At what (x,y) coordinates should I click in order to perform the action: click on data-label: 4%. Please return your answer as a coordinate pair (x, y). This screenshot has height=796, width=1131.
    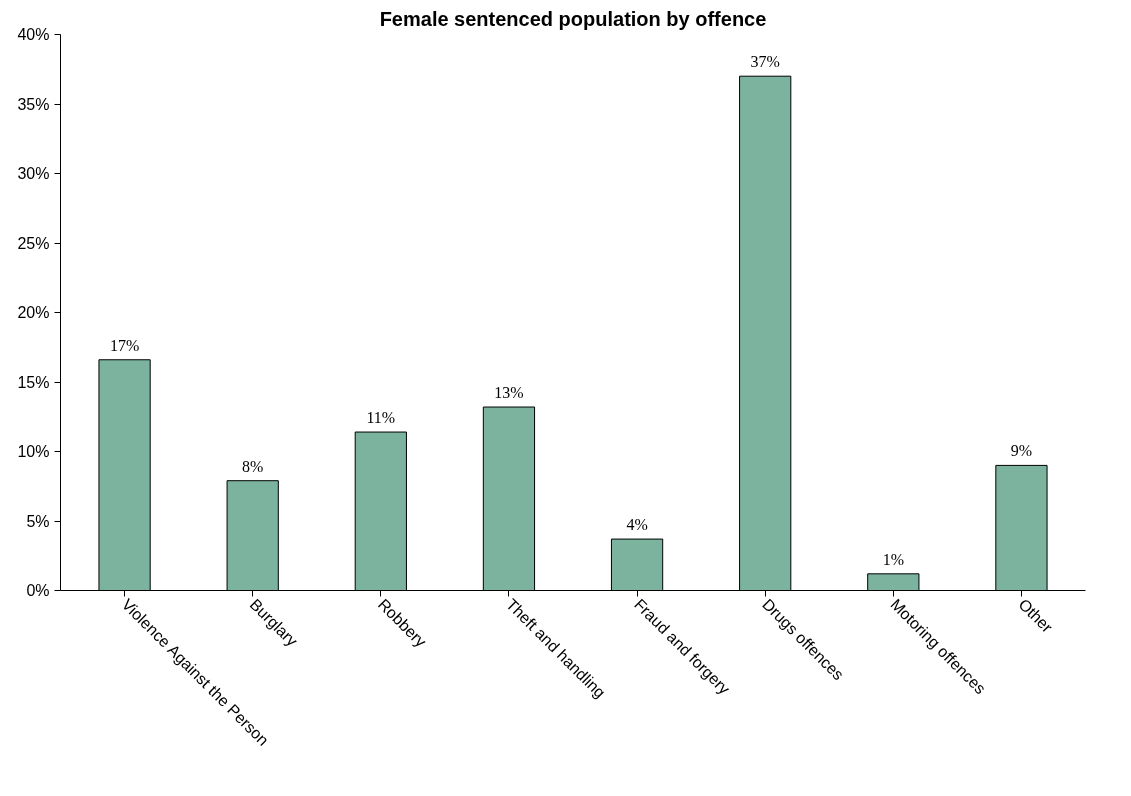
    Looking at the image, I should click on (637, 525).